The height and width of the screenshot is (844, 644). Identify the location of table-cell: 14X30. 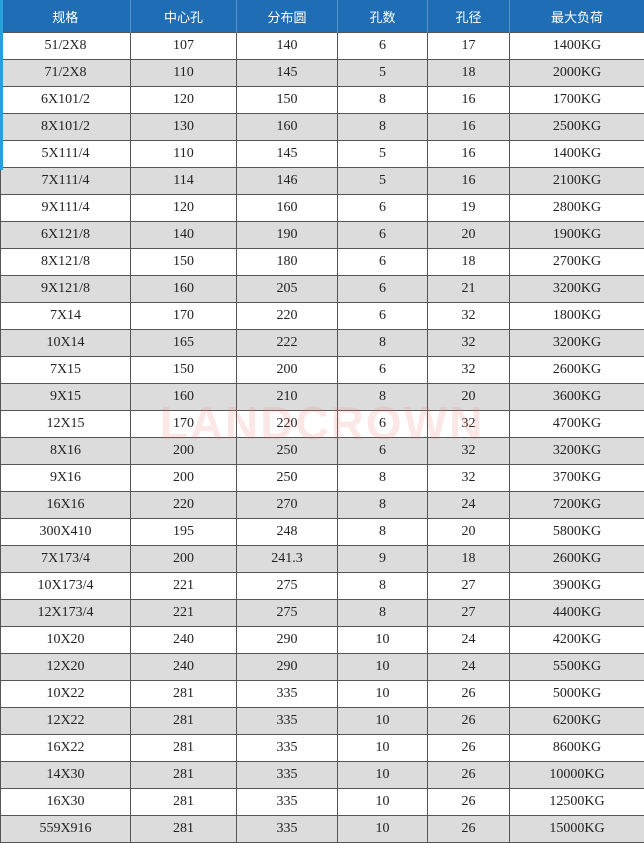
(65, 775).